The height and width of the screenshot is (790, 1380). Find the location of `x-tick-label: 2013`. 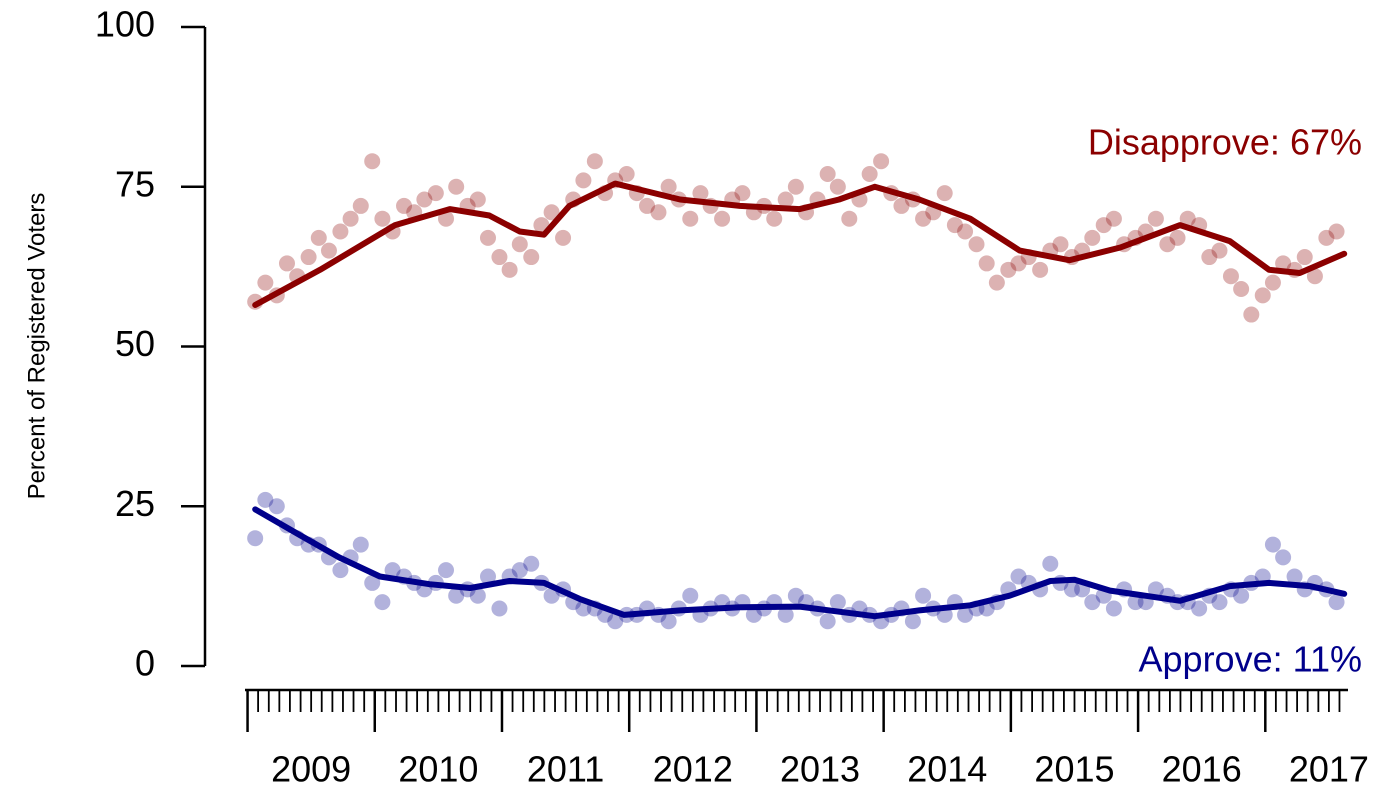

x-tick-label: 2013 is located at coordinates (820, 769).